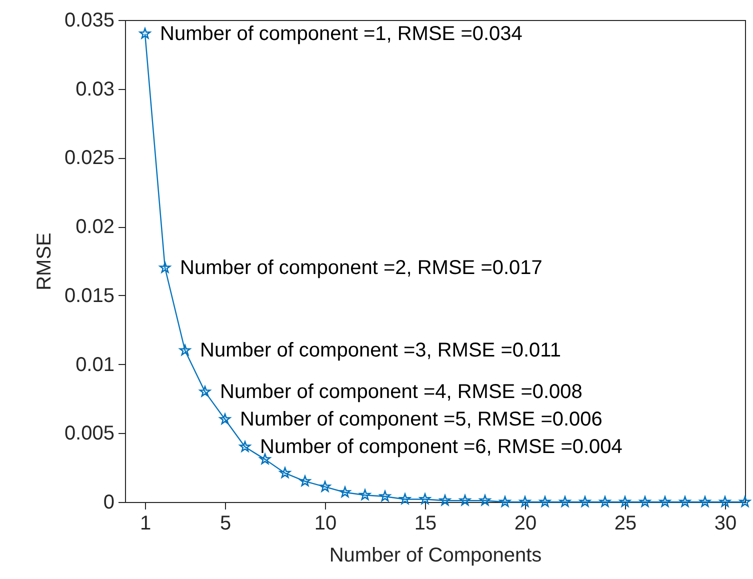  Describe the element at coordinates (425, 523) in the screenshot. I see `x-tick-label: 15` at that location.